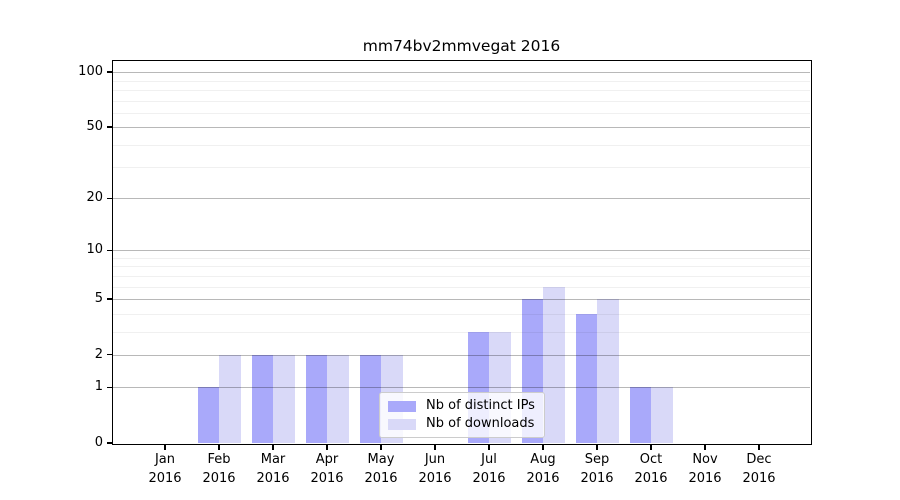  Describe the element at coordinates (543, 447) in the screenshot. I see `x-tick-aug` at that location.